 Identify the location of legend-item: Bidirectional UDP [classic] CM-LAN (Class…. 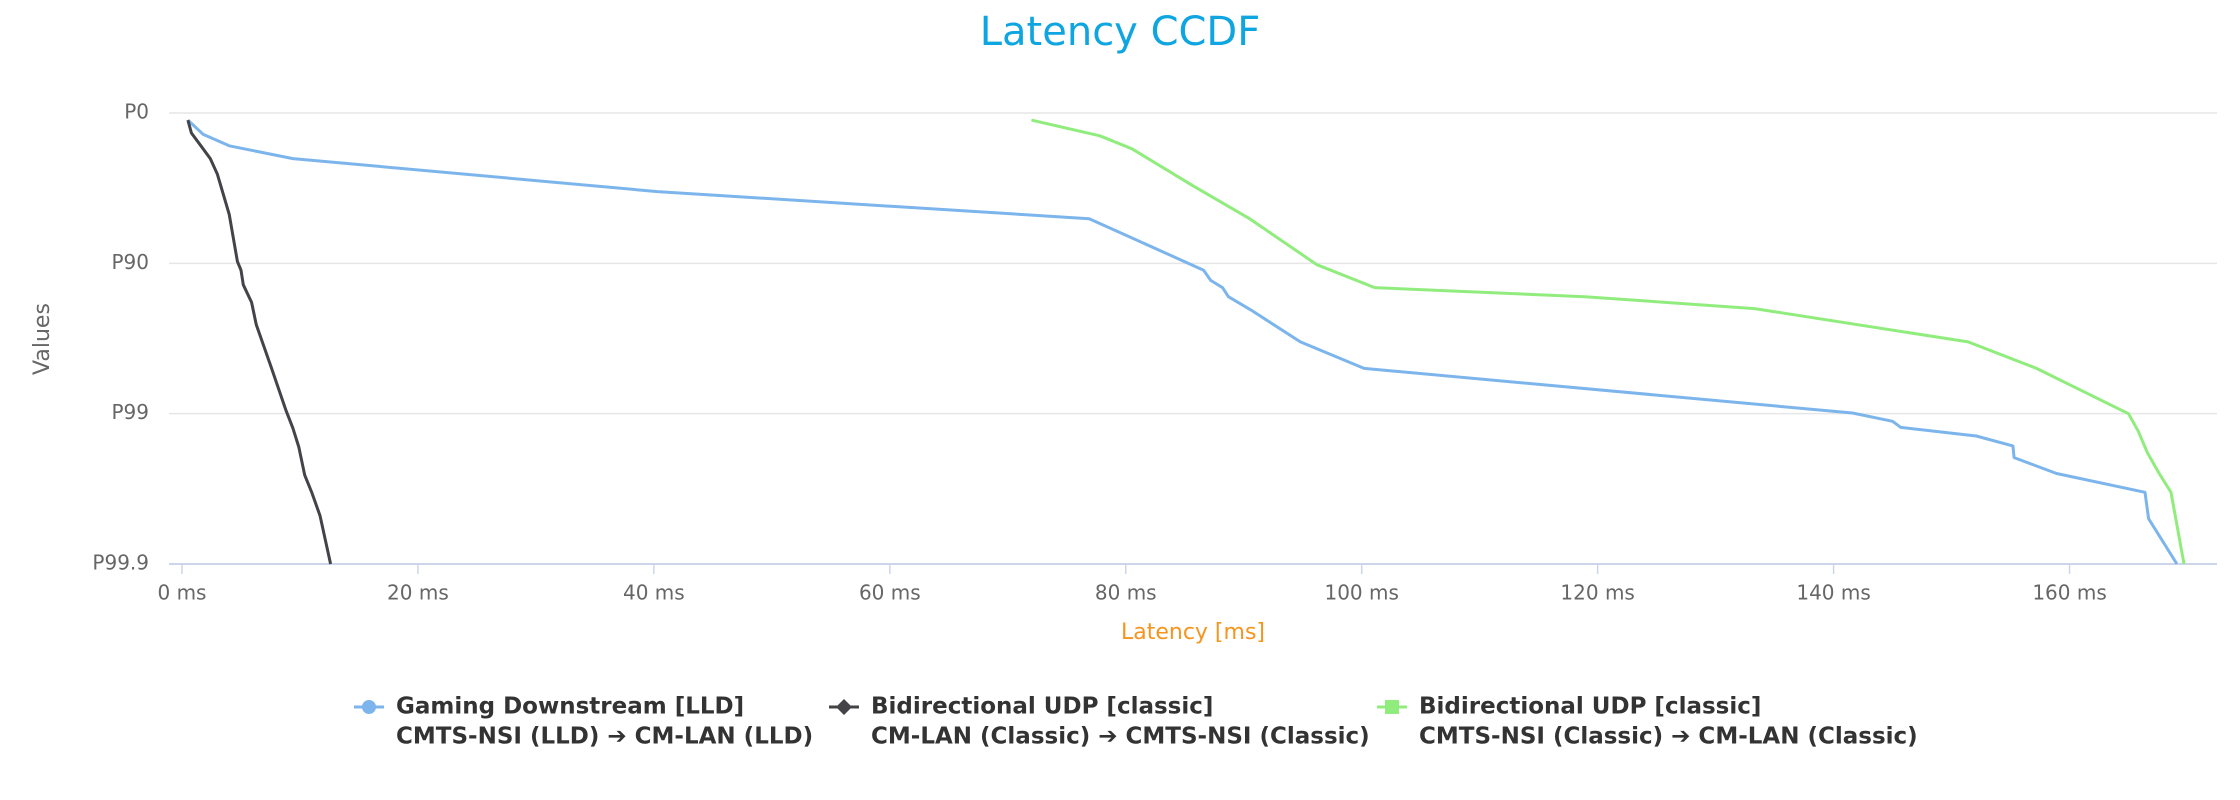
(1099, 722).